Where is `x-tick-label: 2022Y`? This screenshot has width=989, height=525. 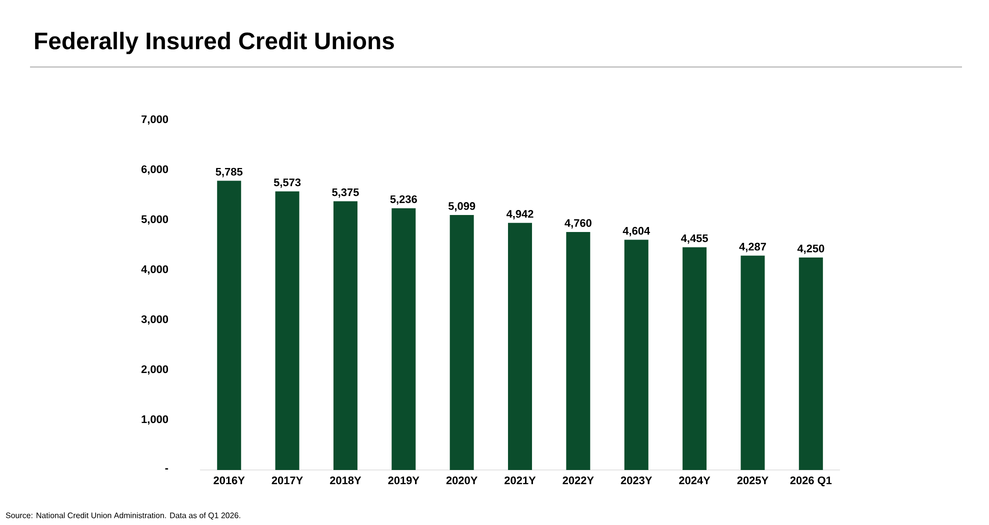 x-tick-label: 2022Y is located at coordinates (578, 480).